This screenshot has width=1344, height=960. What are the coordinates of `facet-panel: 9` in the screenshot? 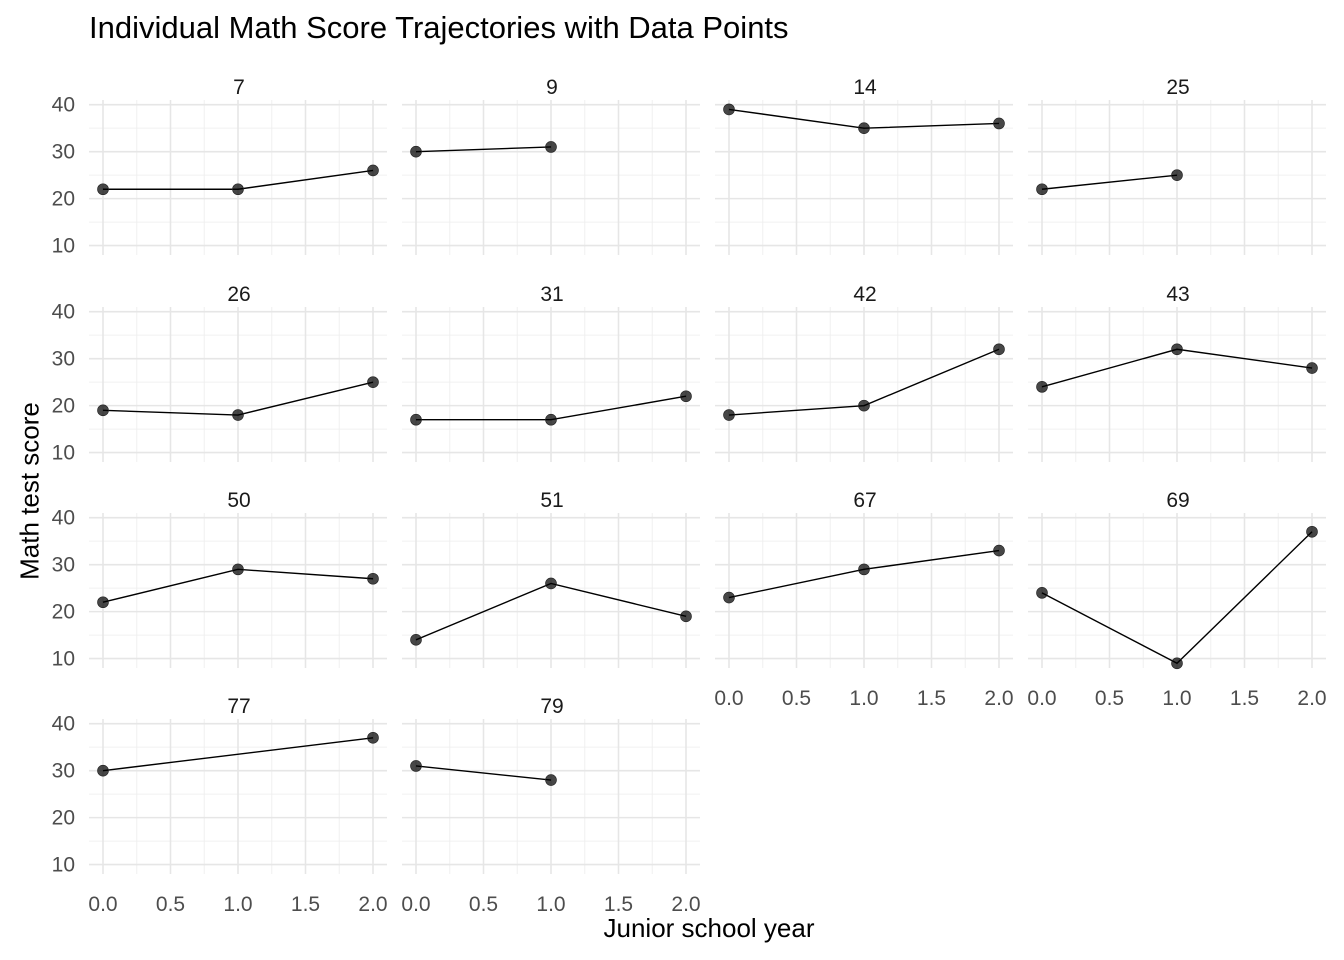 It's located at (551, 165).